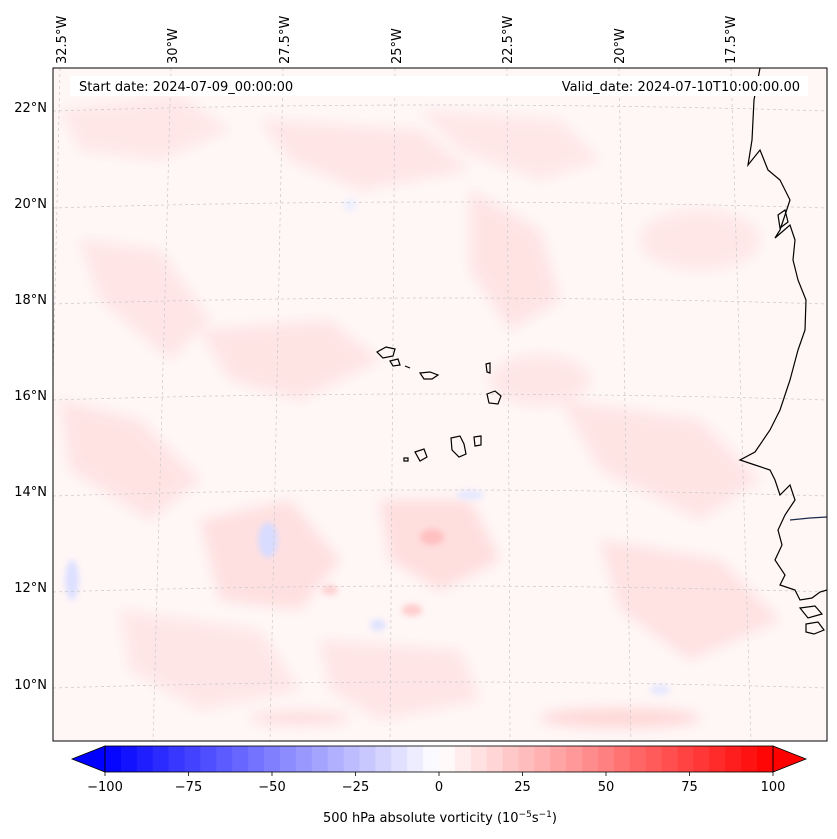  Describe the element at coordinates (790, 759) in the screenshot. I see `colorbar-max-extension` at that location.